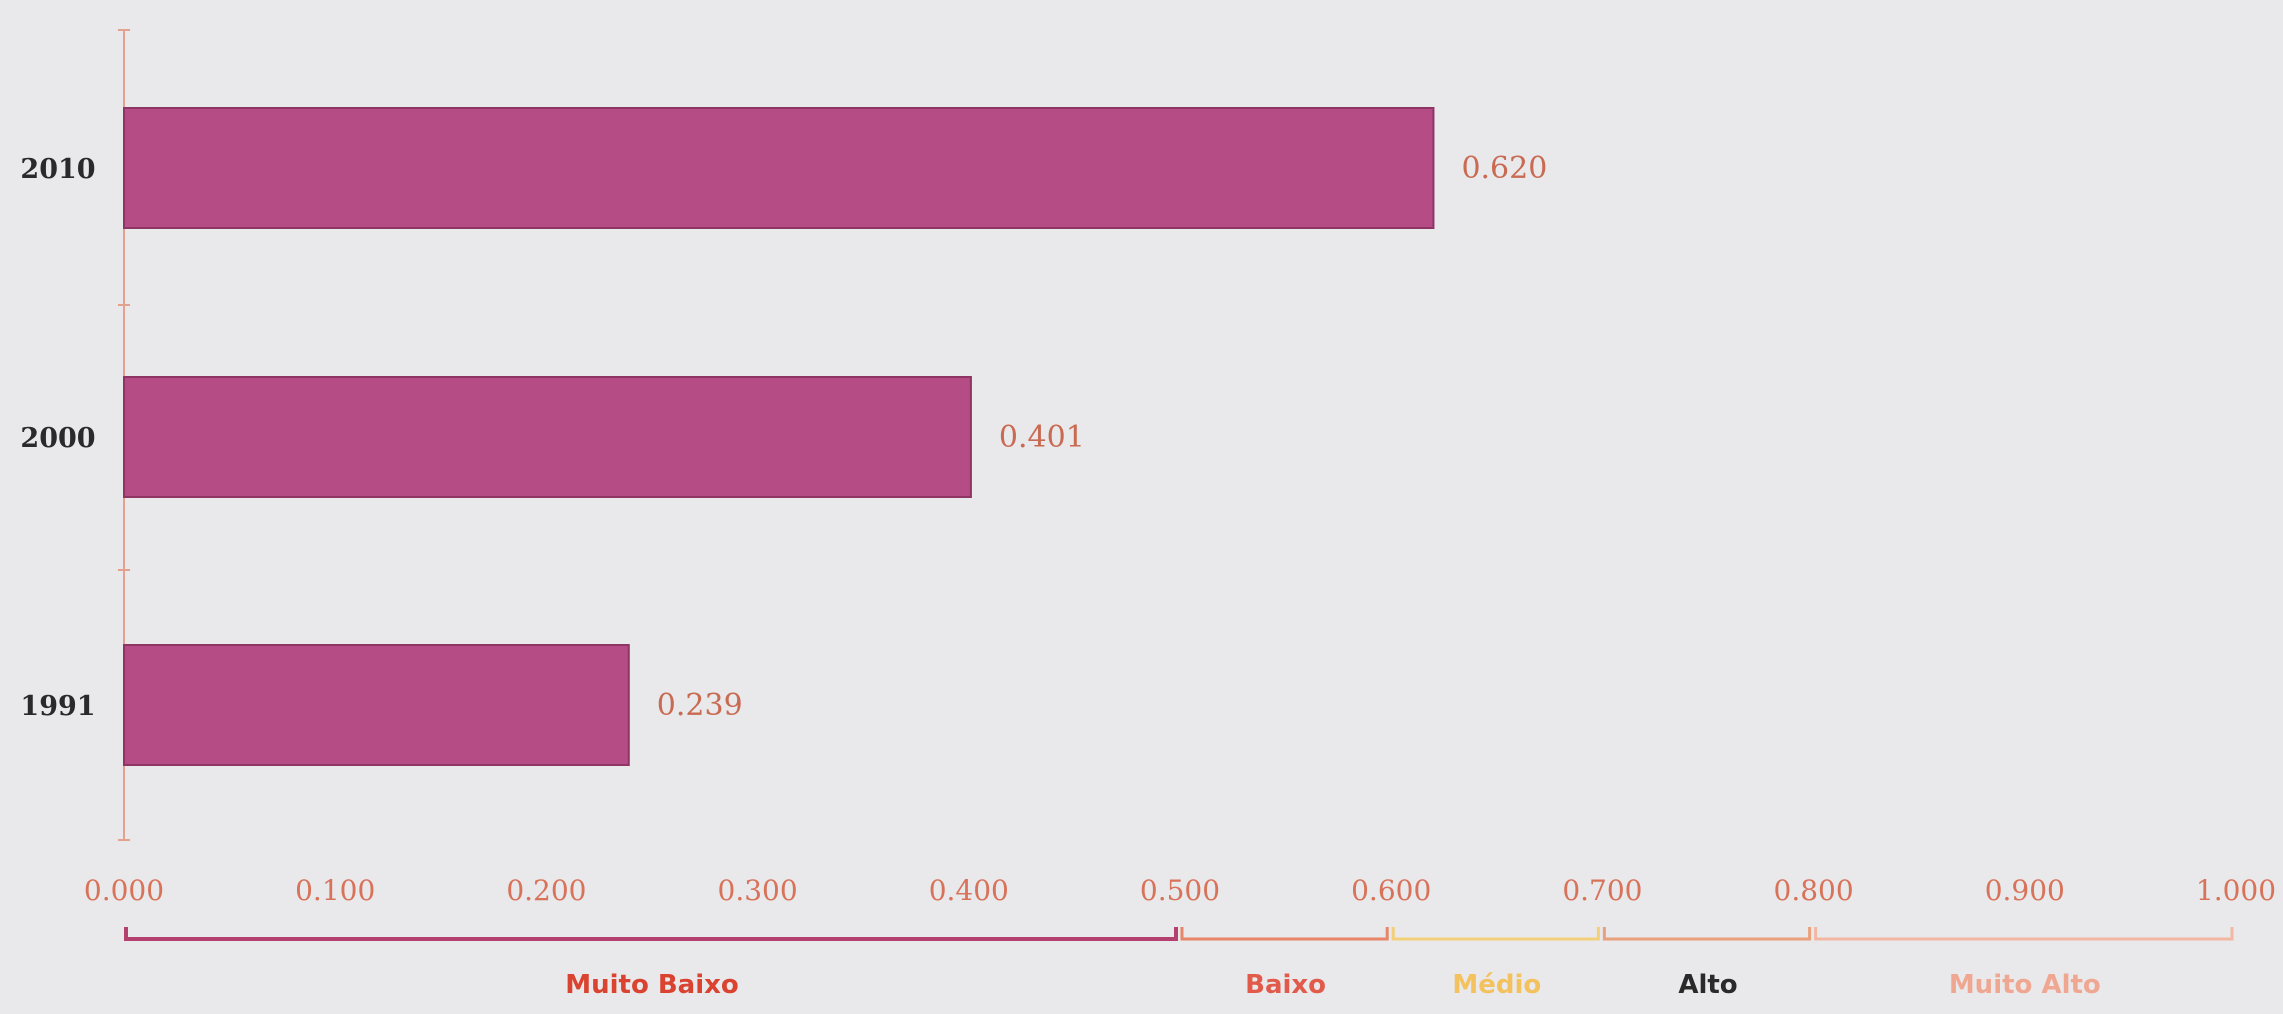 The height and width of the screenshot is (1014, 2283). I want to click on x-tick-label: 0.100, so click(335, 890).